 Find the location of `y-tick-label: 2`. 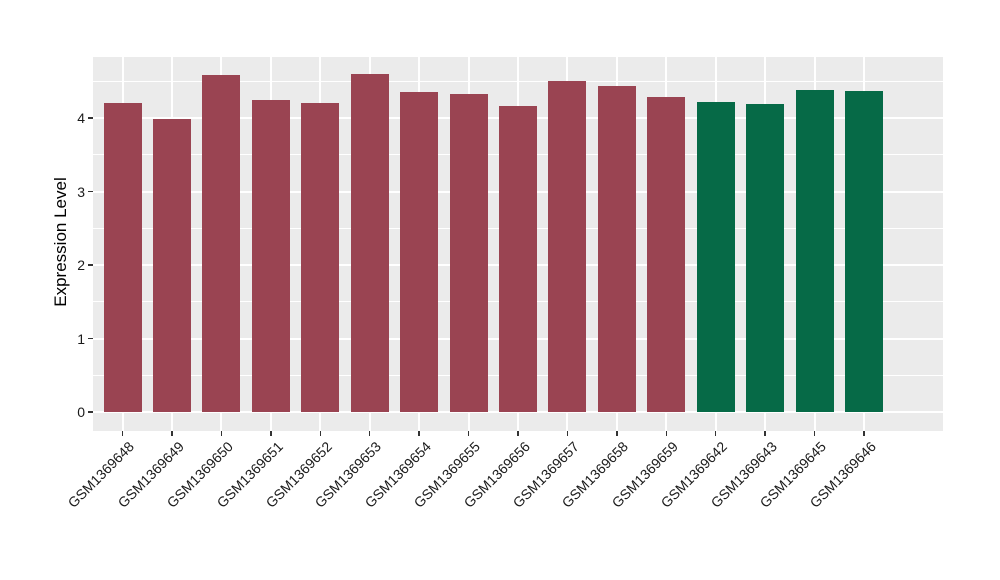

y-tick-label: 2 is located at coordinates (81, 265).